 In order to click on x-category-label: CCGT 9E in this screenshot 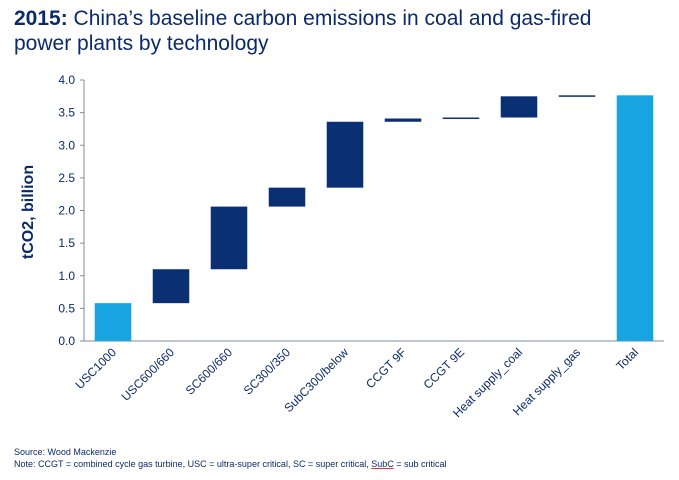, I will do `click(444, 368)`.